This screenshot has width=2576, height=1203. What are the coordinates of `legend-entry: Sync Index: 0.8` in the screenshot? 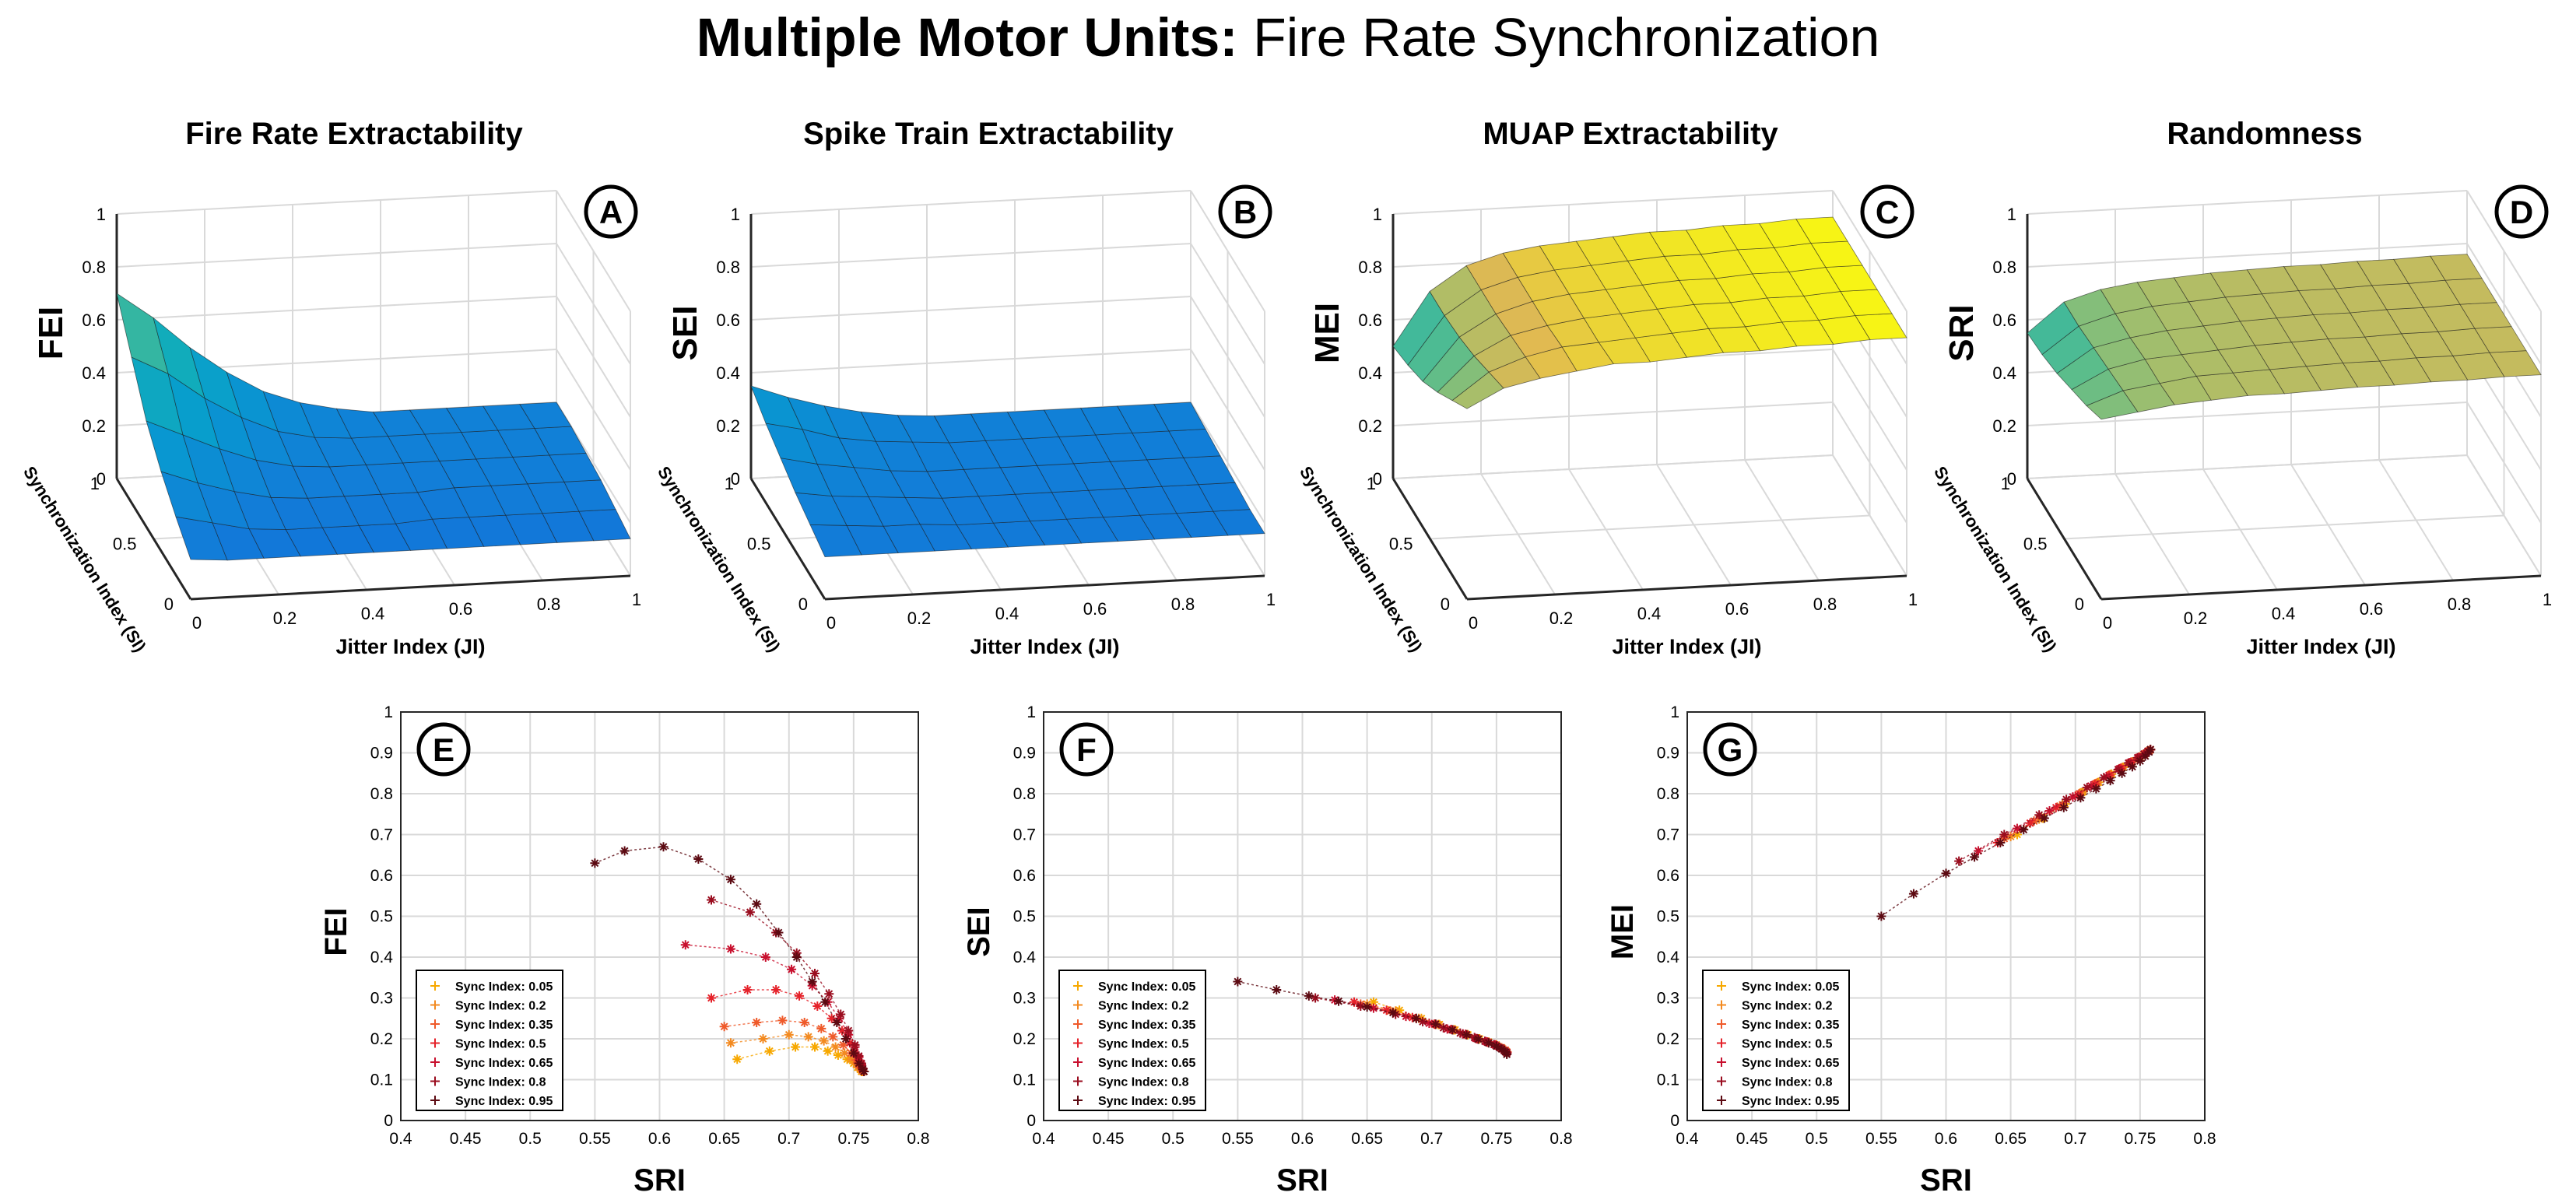 It's located at (1788, 1082).